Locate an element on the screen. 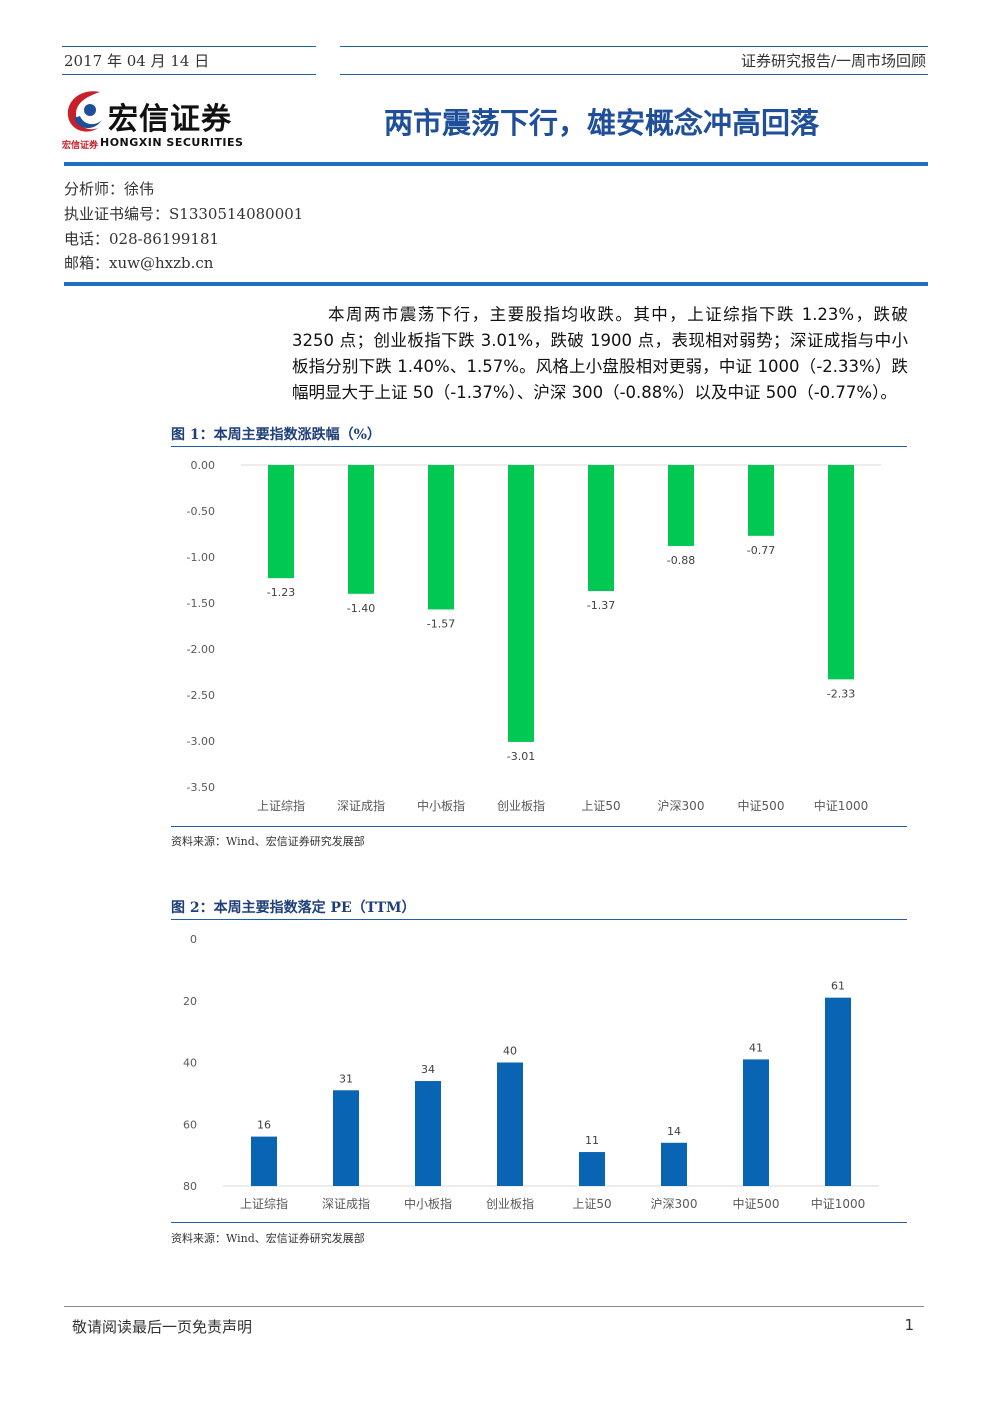  footer-divider is located at coordinates (494, 1306).